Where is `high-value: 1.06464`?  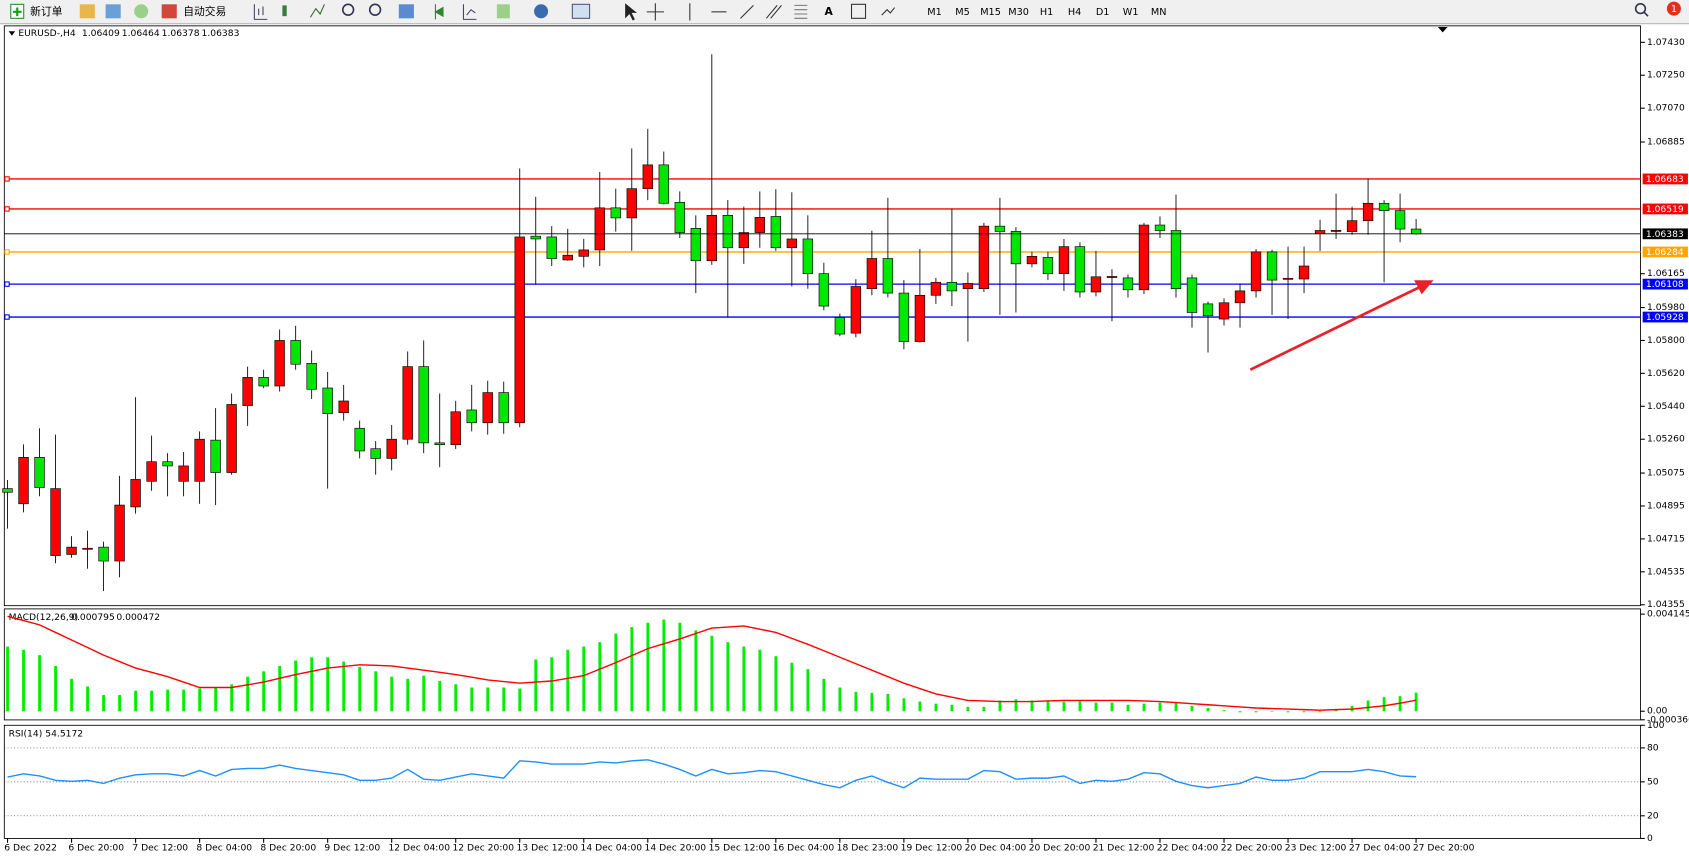
high-value: 1.06464 is located at coordinates (141, 33).